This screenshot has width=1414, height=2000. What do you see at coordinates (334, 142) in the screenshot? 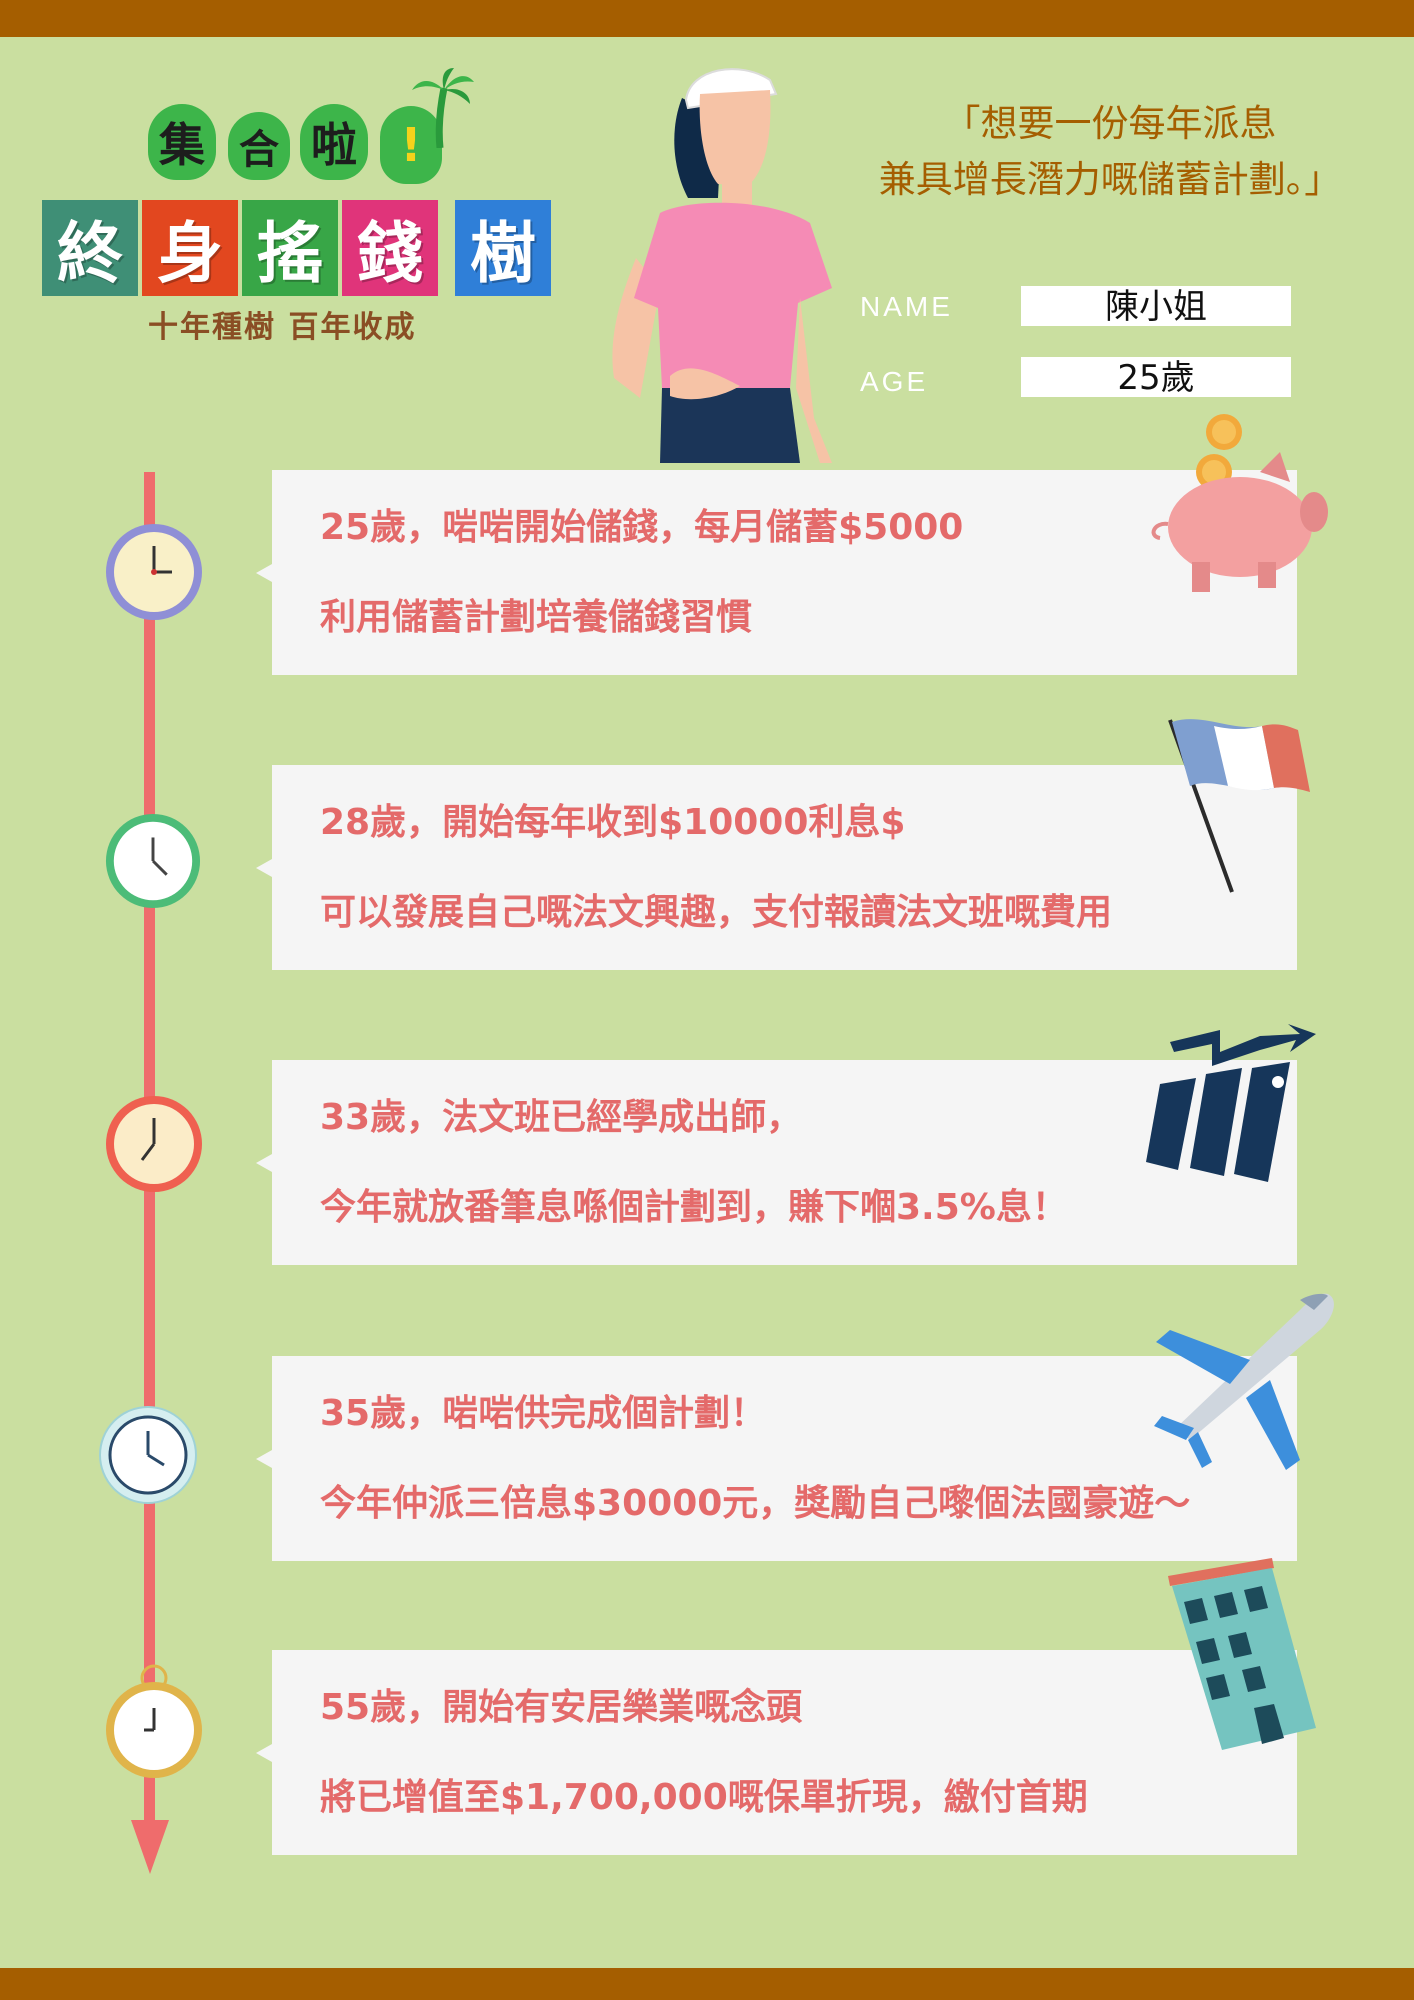
I see `logo-char: 啦` at bounding box center [334, 142].